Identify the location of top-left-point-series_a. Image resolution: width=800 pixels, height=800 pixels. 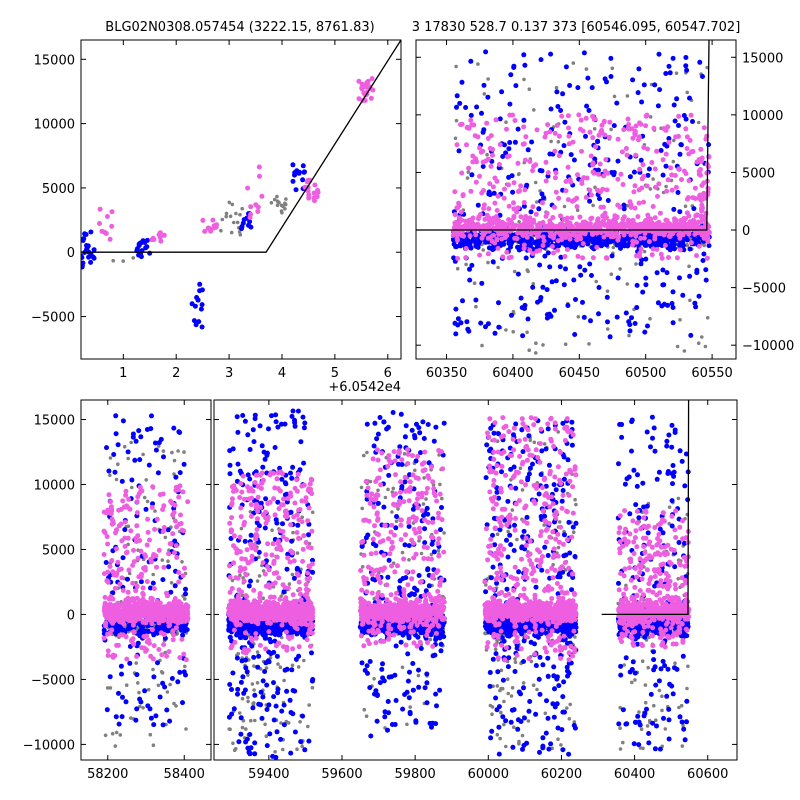
(277, 205).